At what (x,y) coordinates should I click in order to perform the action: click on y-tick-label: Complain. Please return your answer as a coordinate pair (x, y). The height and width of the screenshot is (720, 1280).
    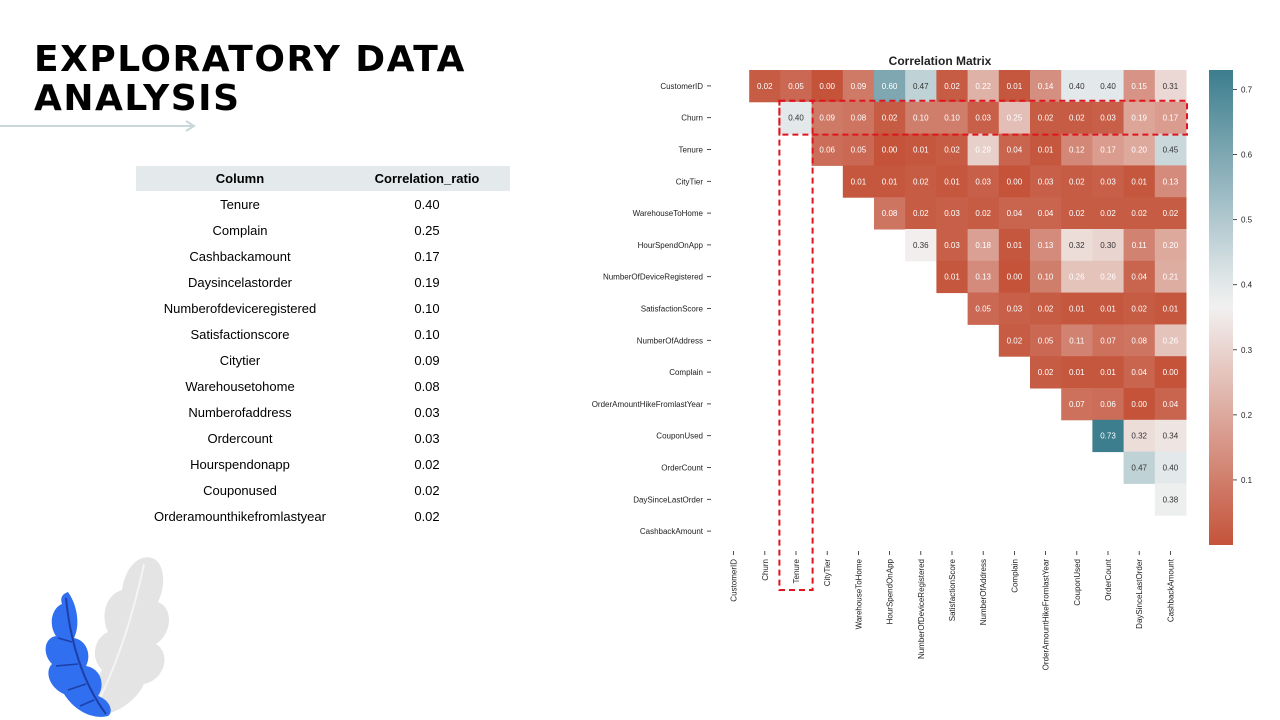
    Looking at the image, I should click on (686, 372).